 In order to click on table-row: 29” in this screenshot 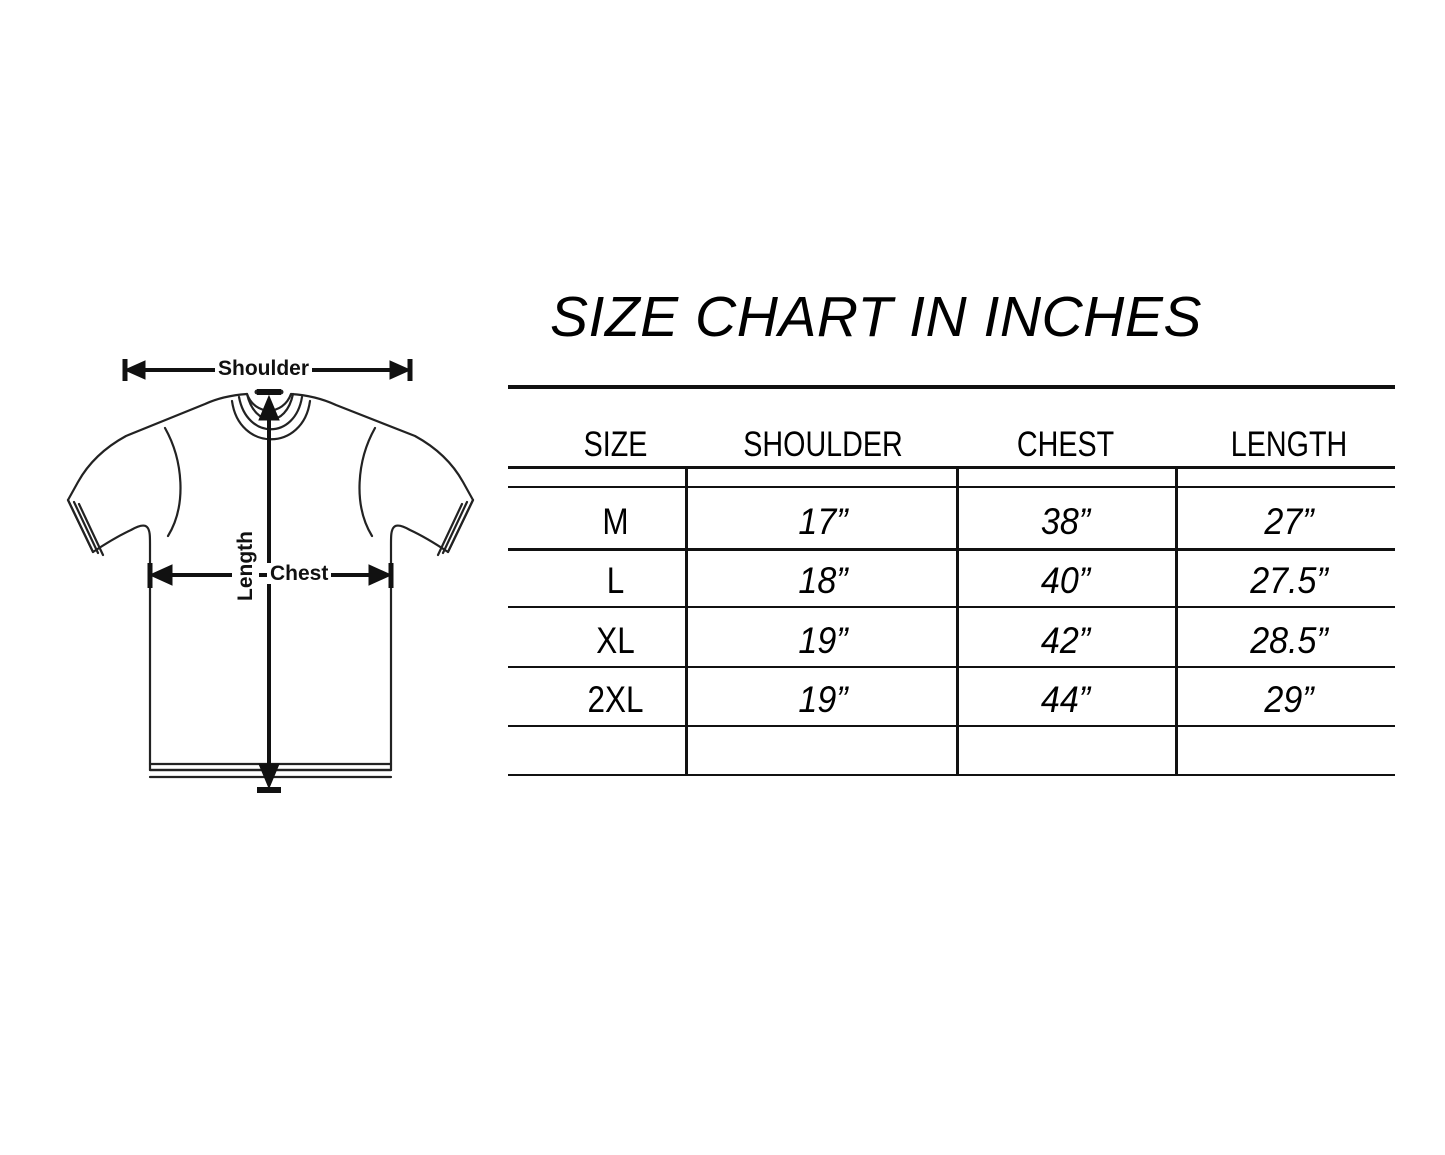, I will do `click(1289, 699)`.